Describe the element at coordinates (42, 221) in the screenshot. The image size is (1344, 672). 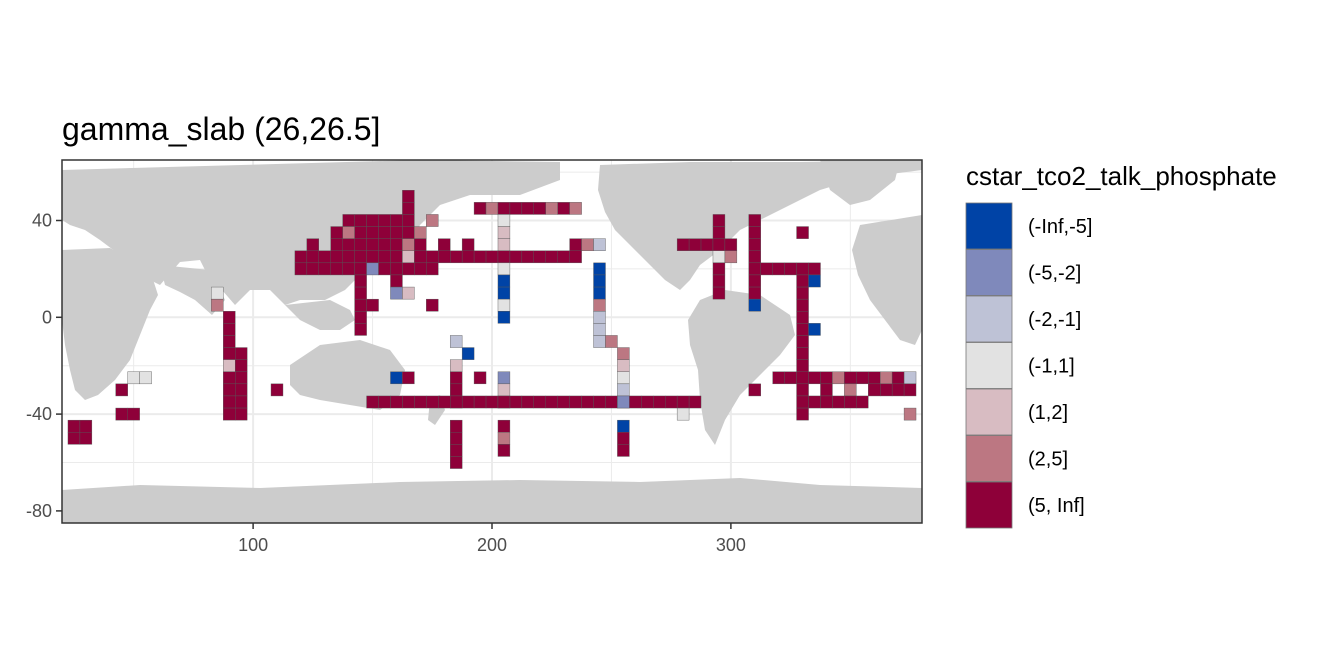
I see `y-tick-label: 40` at that location.